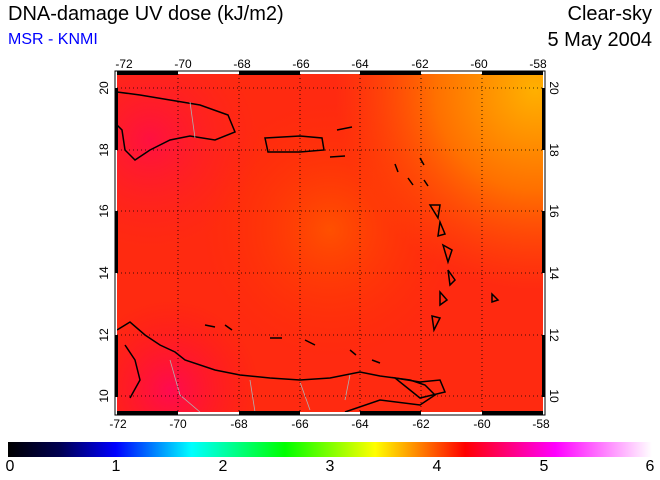  Describe the element at coordinates (554, 335) in the screenshot. I see `lat-label-right: 12` at that location.